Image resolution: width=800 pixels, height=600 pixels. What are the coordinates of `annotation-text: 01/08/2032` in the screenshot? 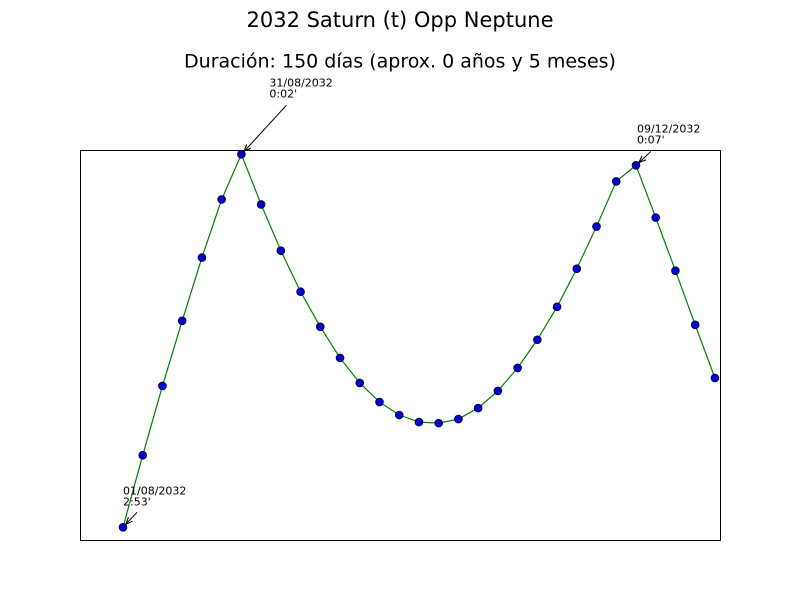 It's located at (154, 490).